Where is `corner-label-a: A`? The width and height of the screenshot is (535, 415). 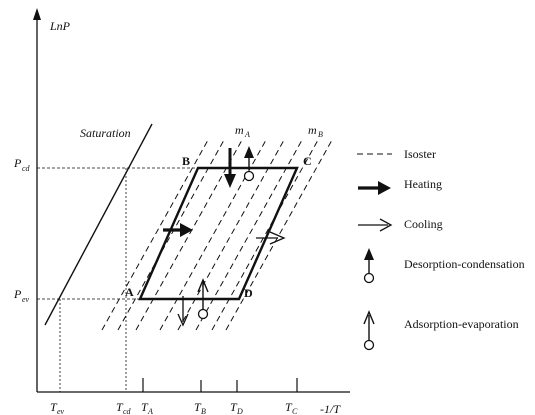
corner-label-a: A is located at coordinates (129, 292).